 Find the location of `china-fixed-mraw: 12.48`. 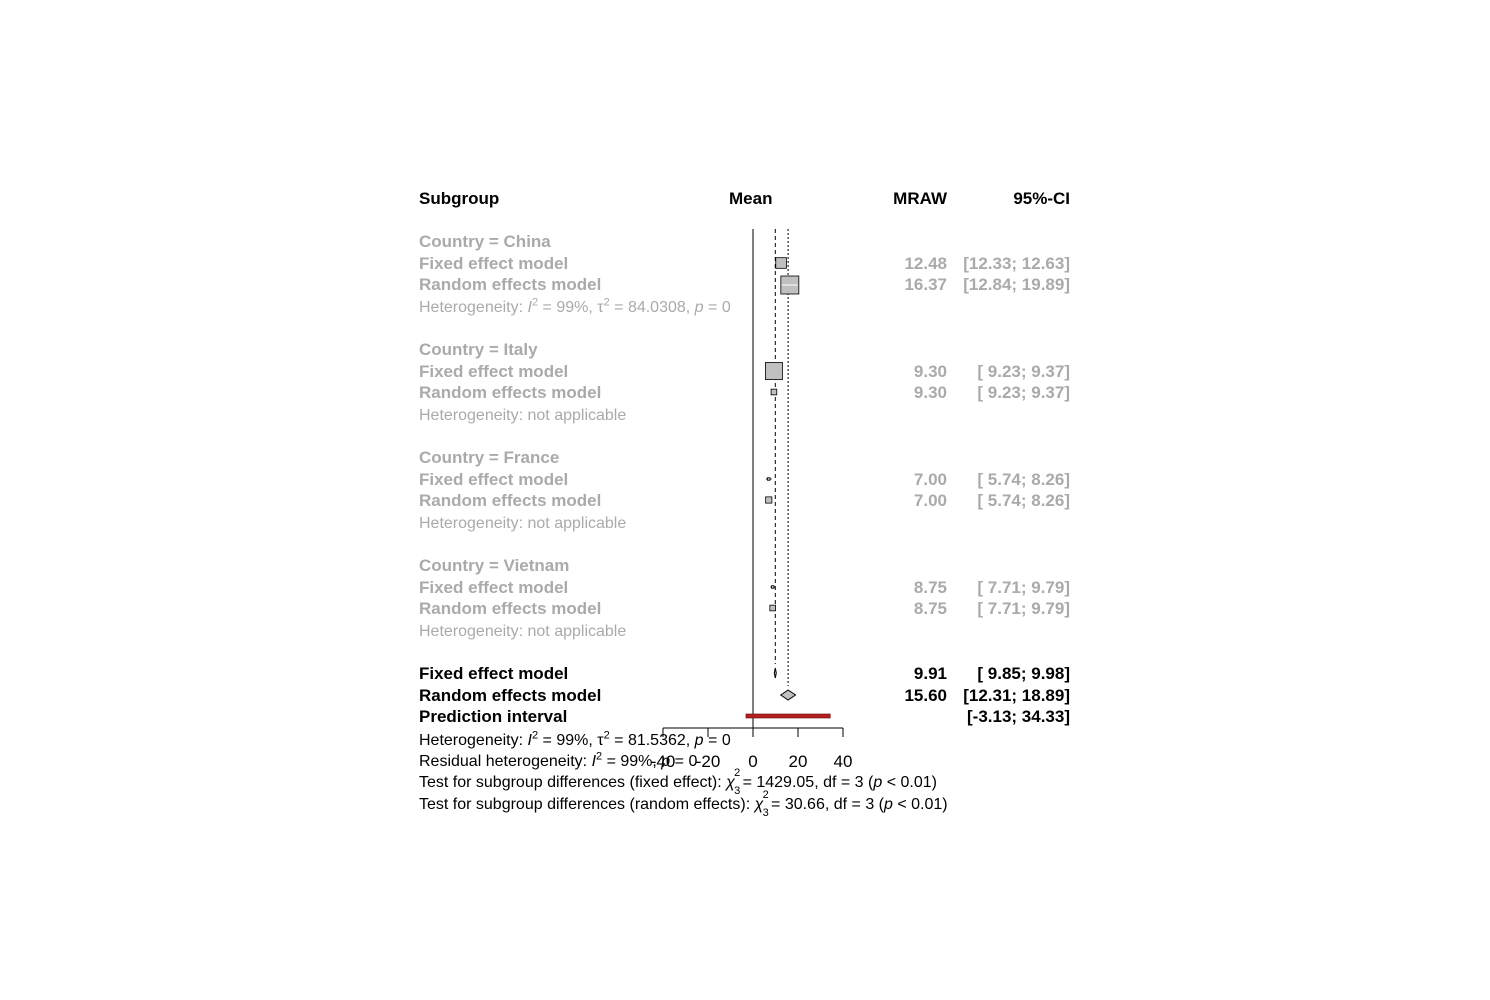

china-fixed-mraw: 12.48 is located at coordinates (925, 263).